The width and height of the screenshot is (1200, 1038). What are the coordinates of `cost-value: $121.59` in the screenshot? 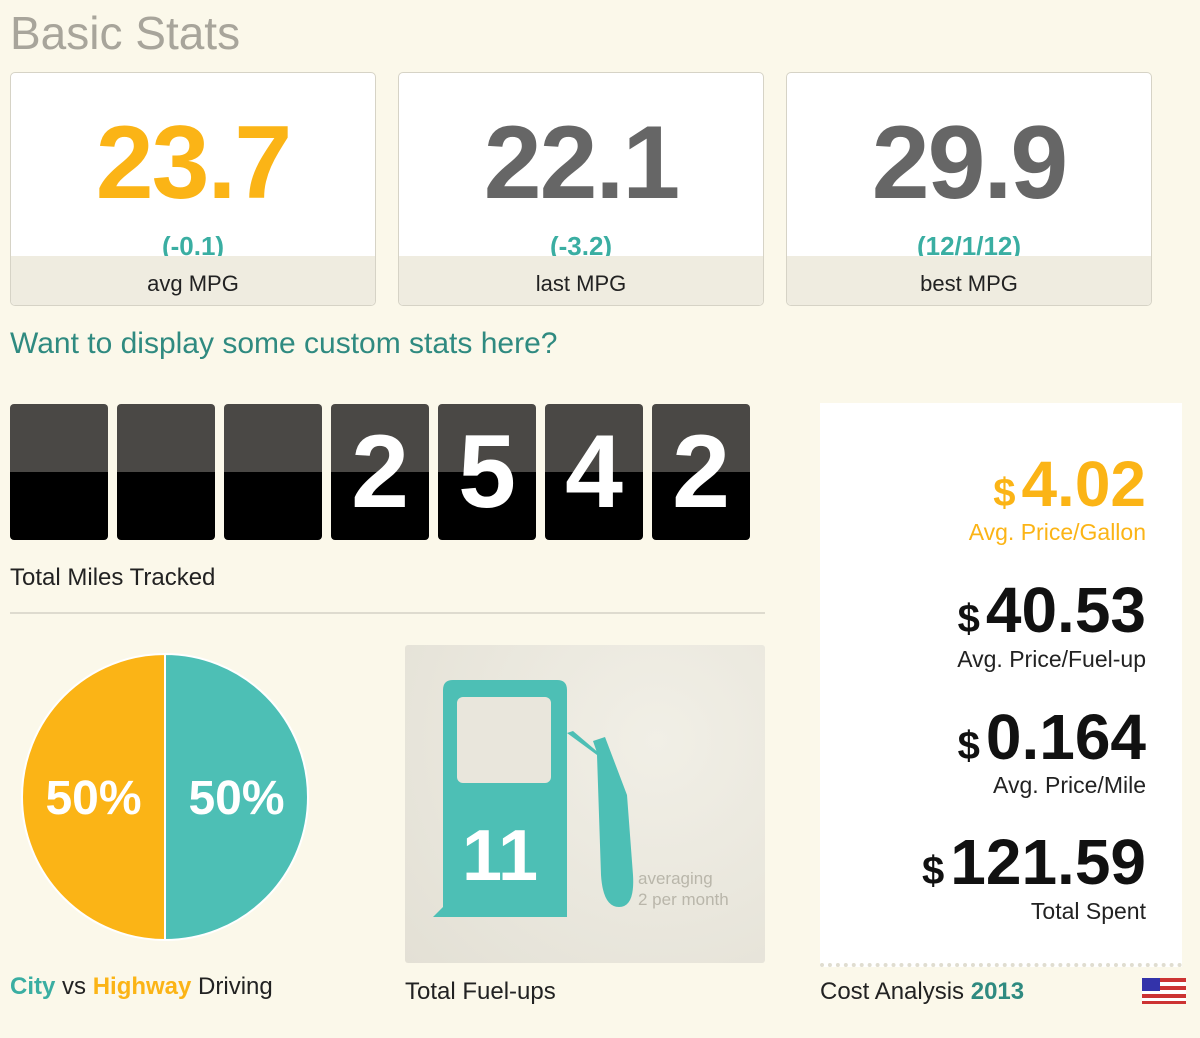 It's located at (1034, 862).